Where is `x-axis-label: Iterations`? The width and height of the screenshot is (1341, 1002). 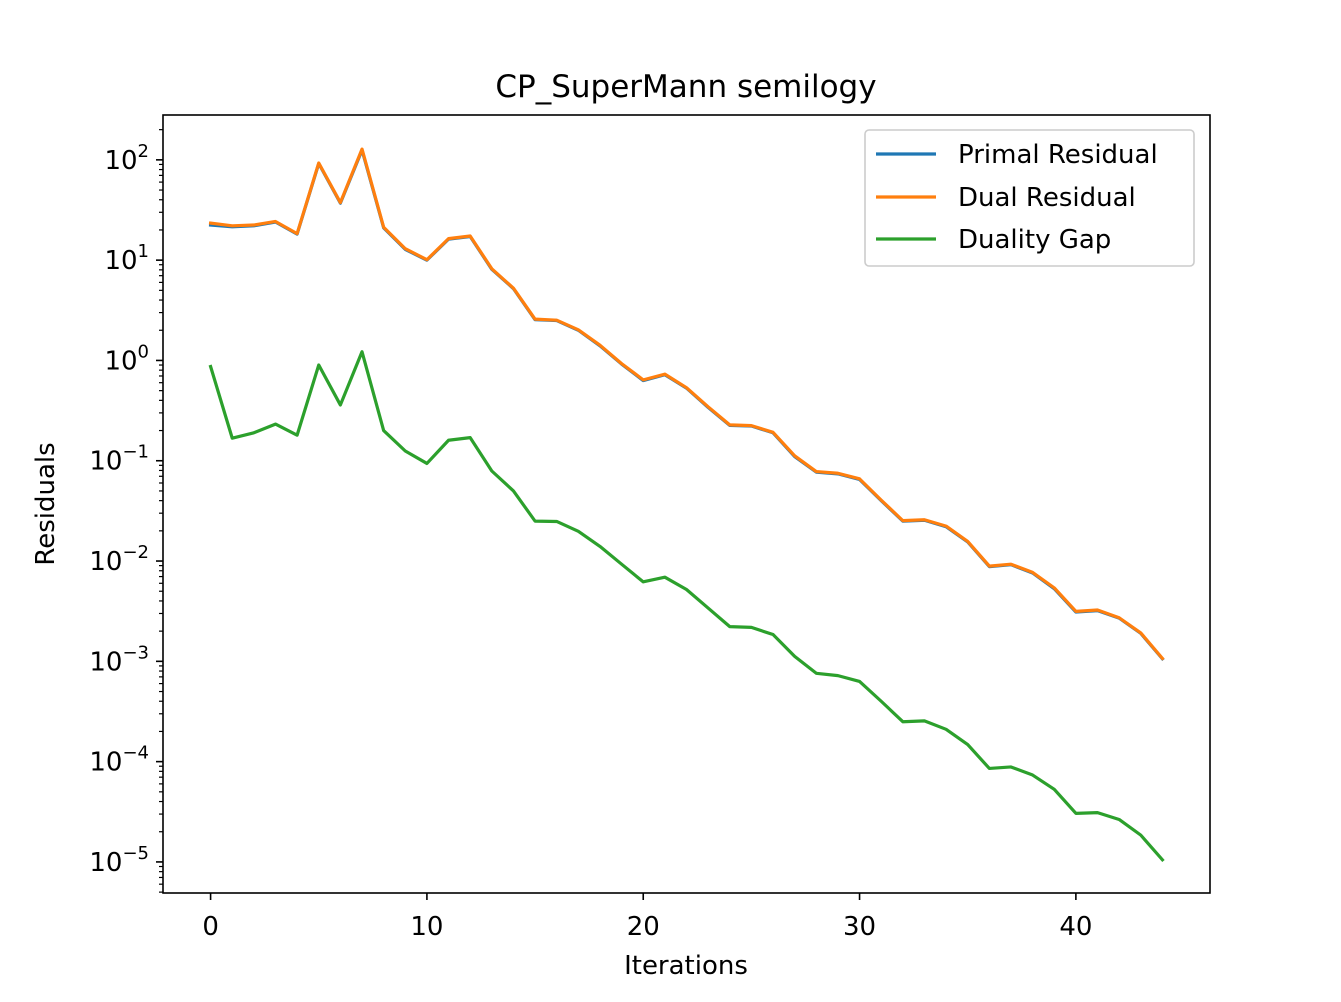
x-axis-label: Iterations is located at coordinates (686, 966).